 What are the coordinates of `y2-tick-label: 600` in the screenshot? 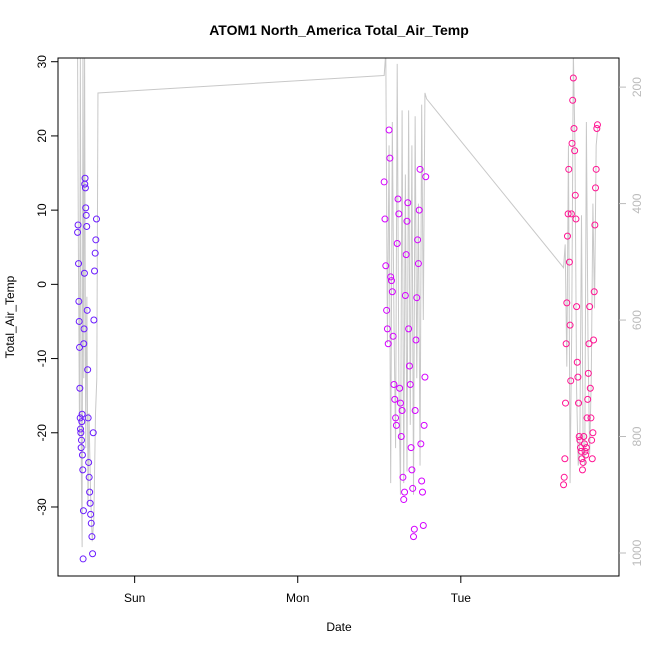 It's located at (637, 320).